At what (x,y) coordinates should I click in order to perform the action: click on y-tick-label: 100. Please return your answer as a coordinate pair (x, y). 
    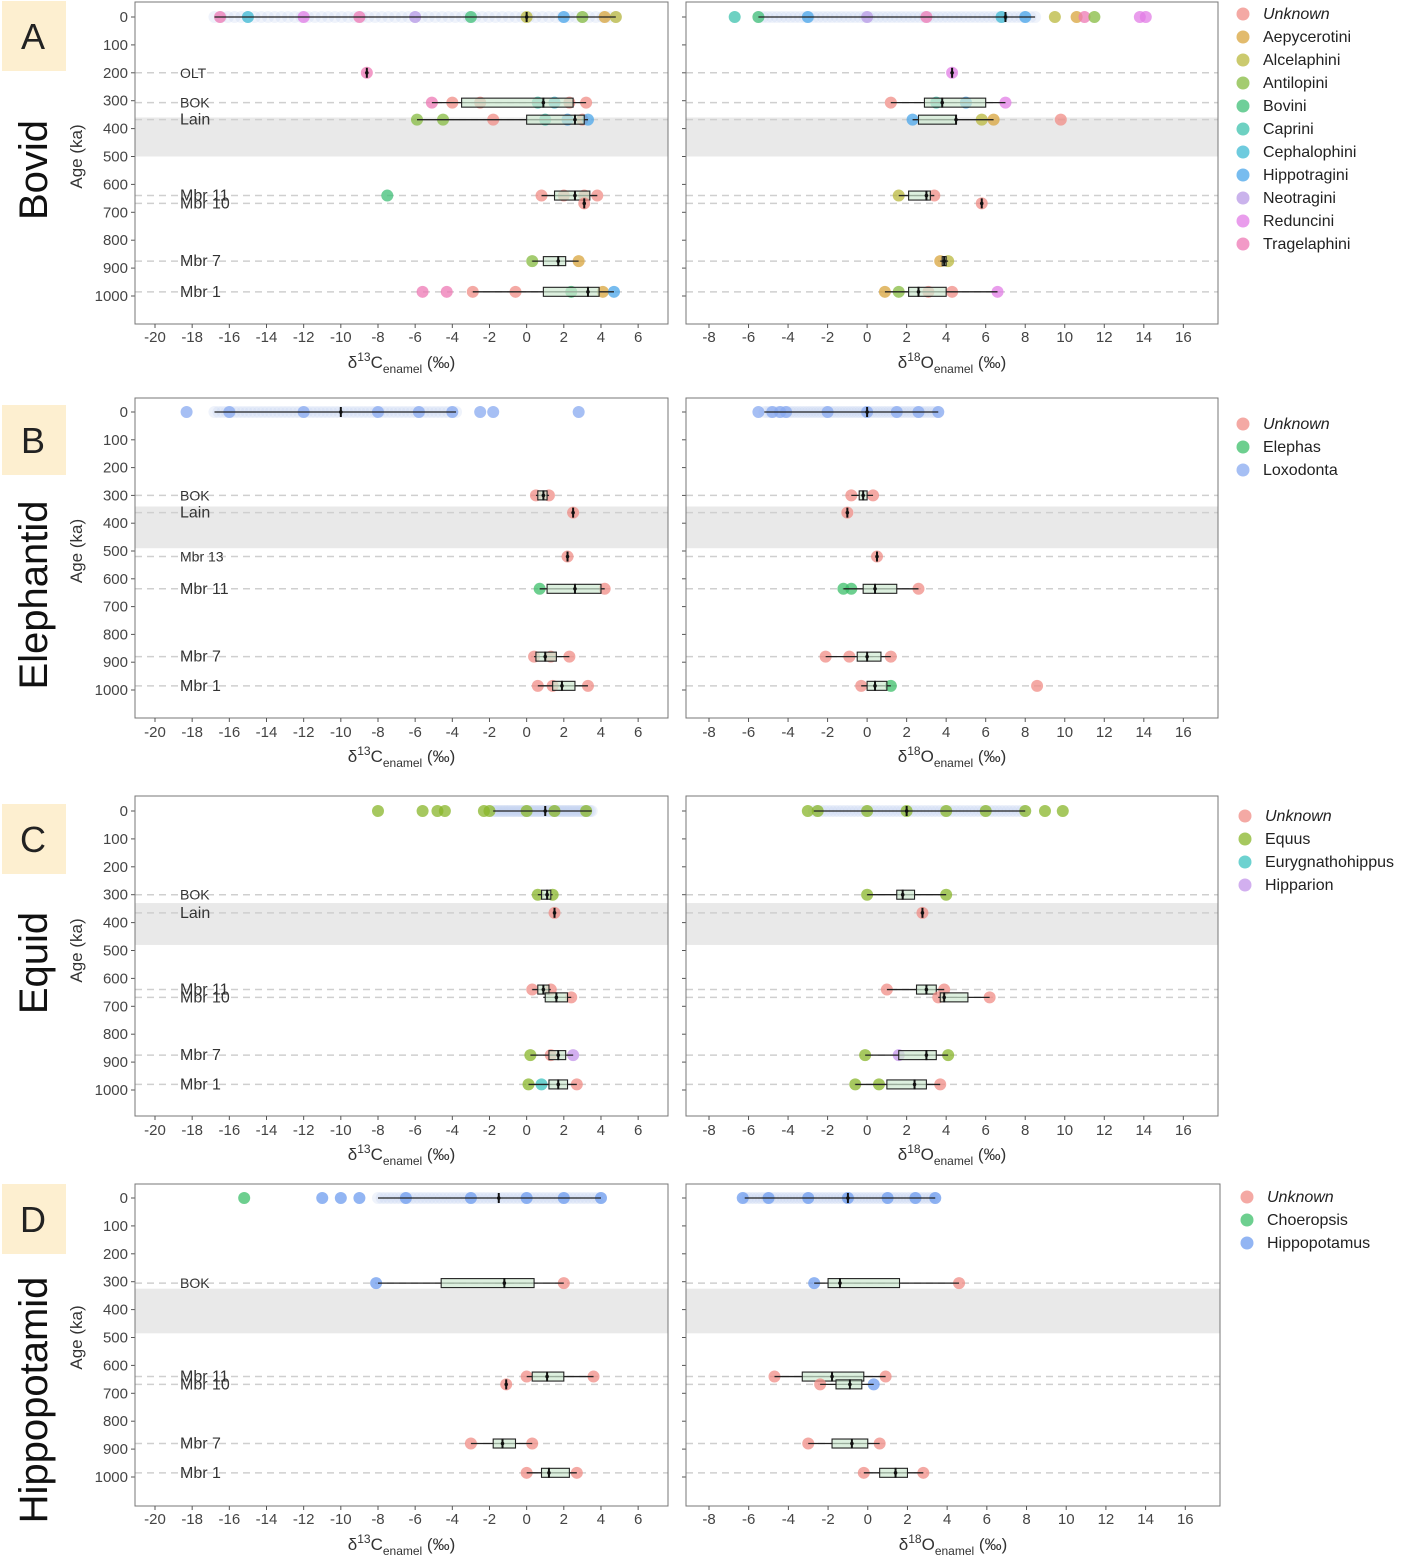
    Looking at the image, I should click on (115, 1226).